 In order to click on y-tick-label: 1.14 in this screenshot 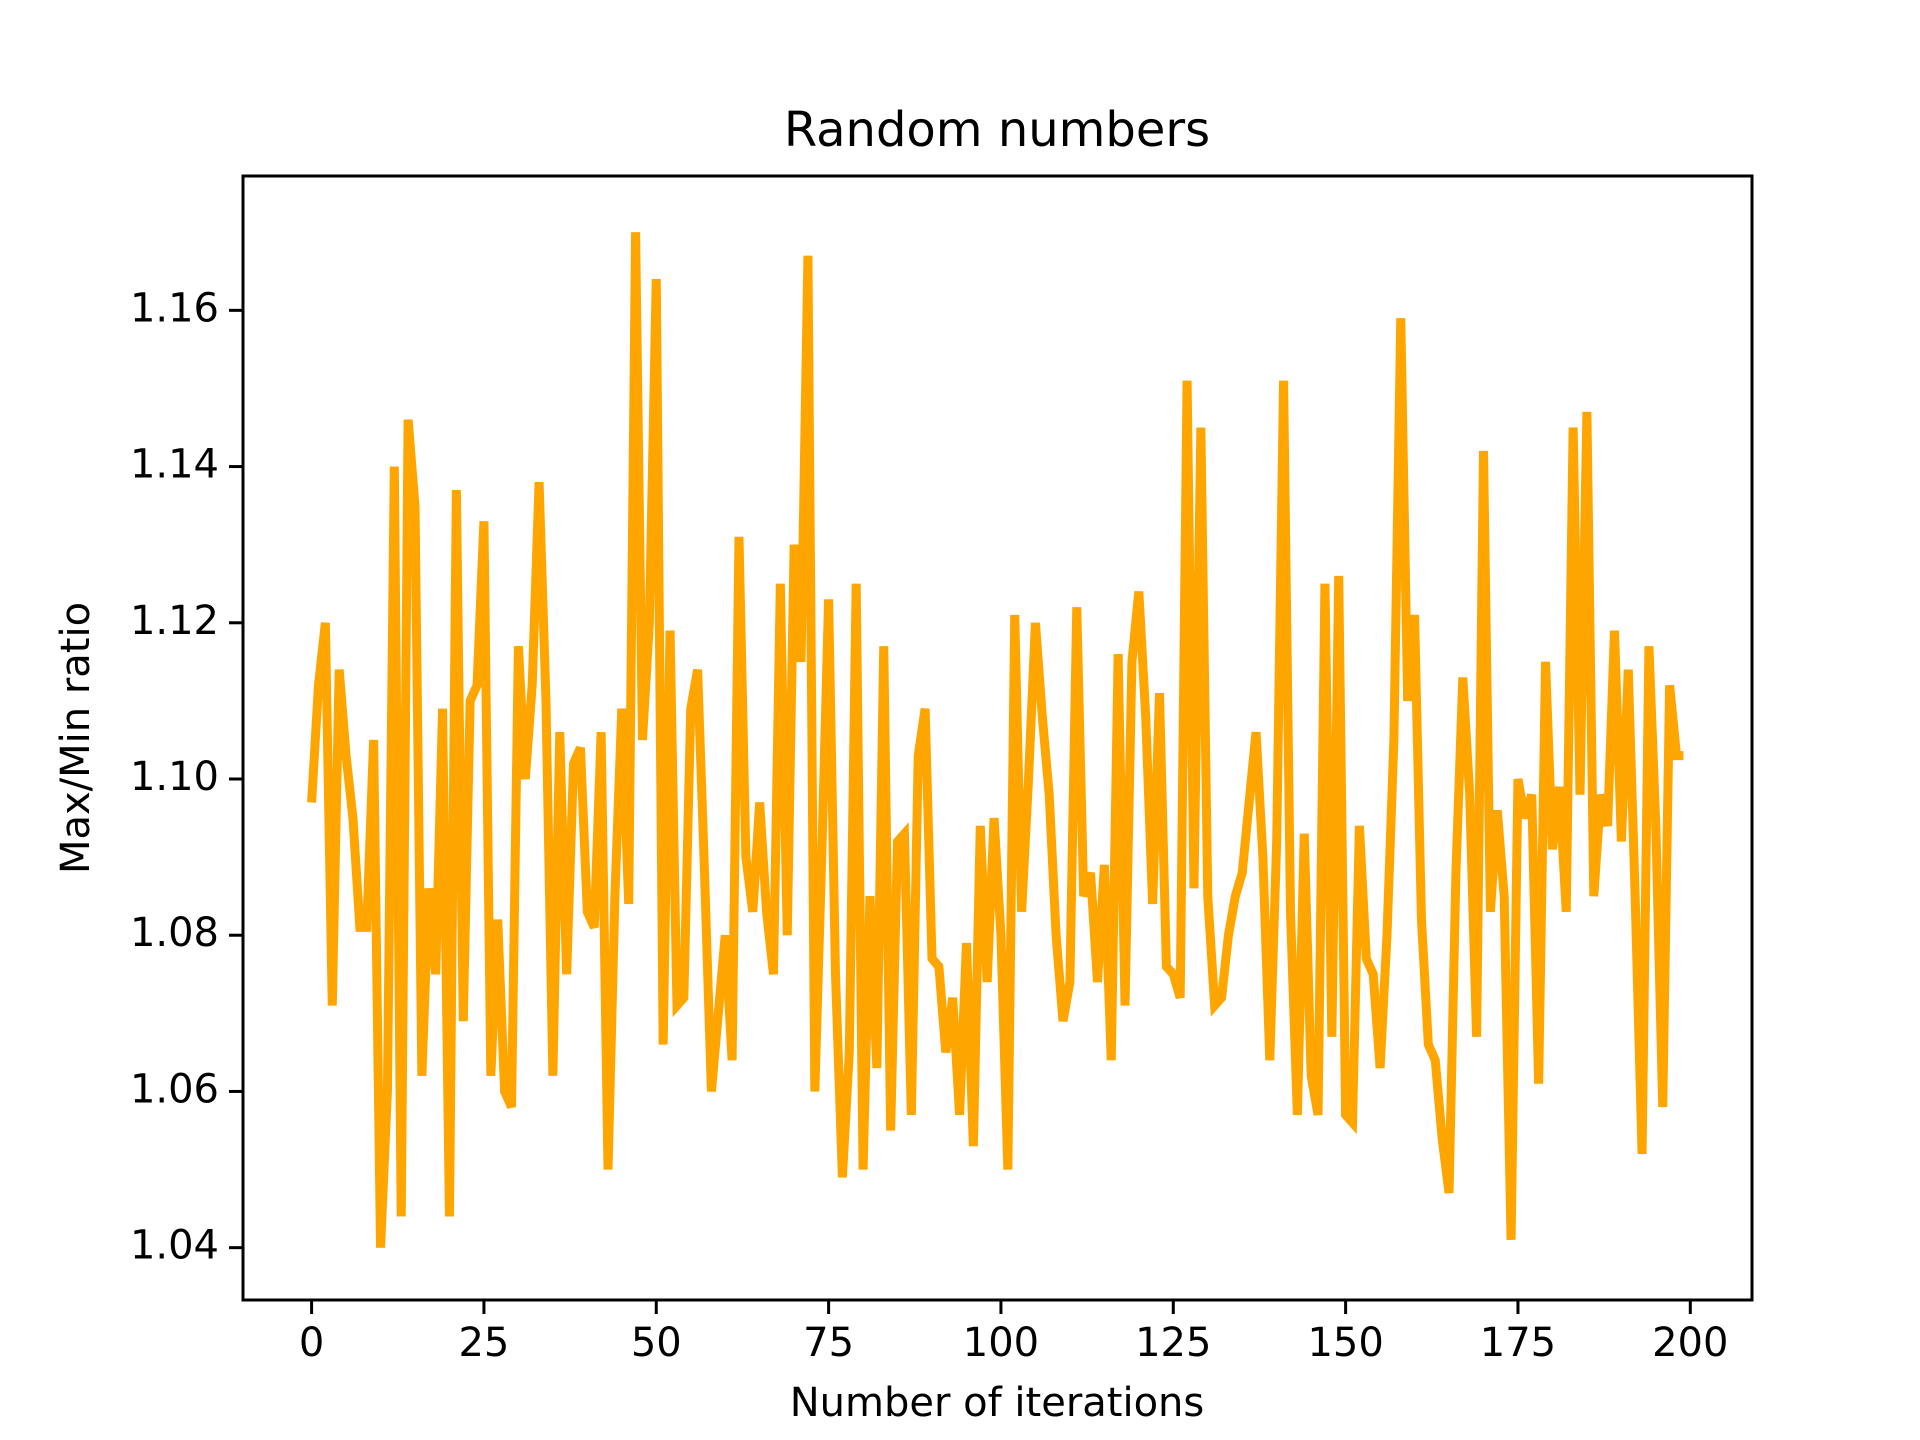, I will do `click(174, 465)`.